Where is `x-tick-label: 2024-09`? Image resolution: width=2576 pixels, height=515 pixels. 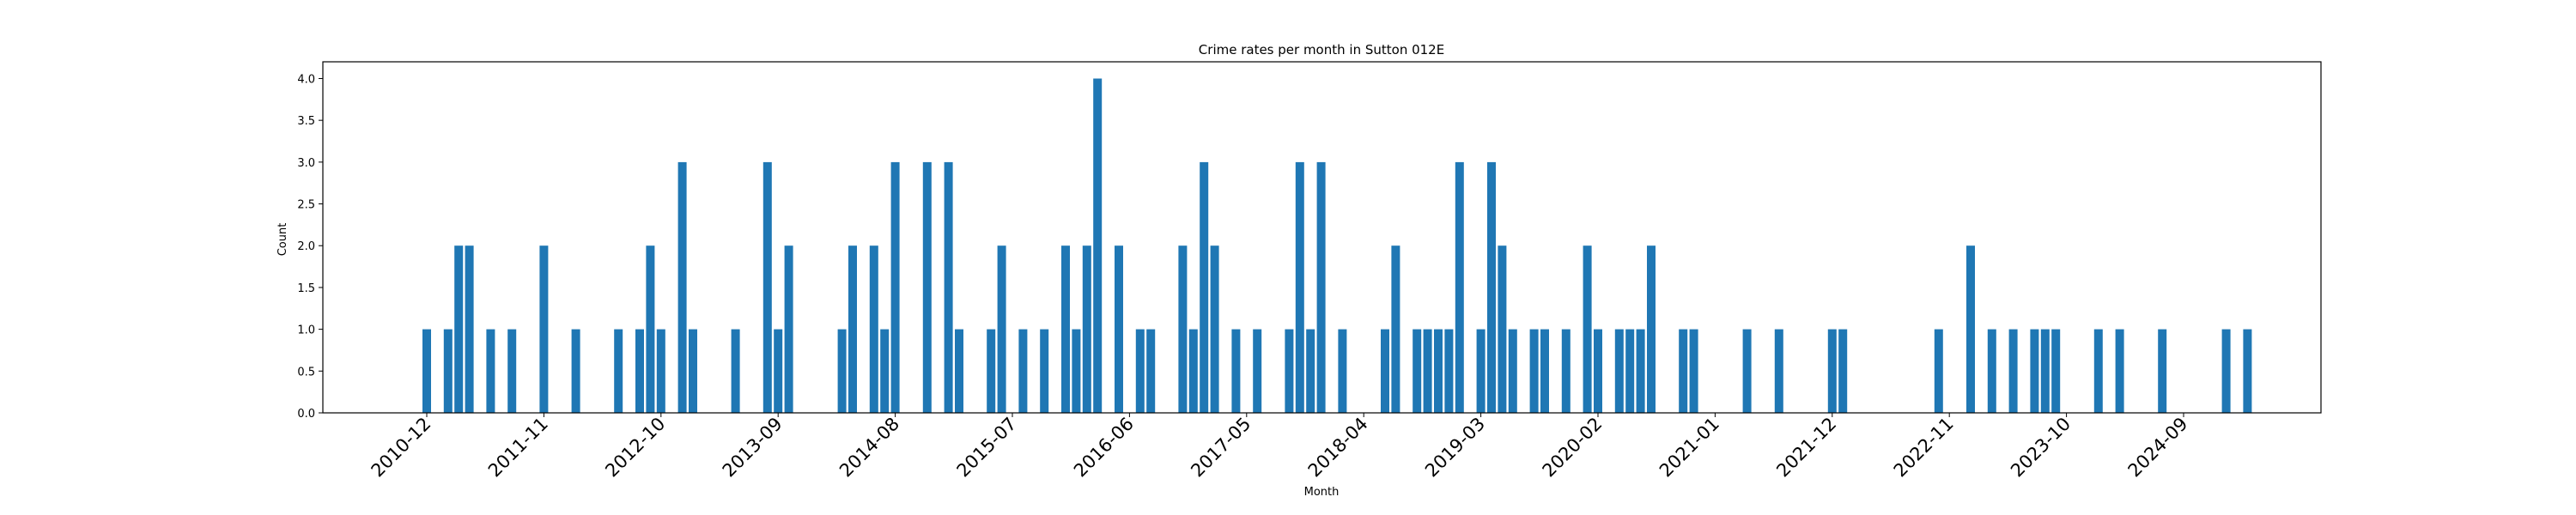 x-tick-label: 2024-09 is located at coordinates (2158, 448).